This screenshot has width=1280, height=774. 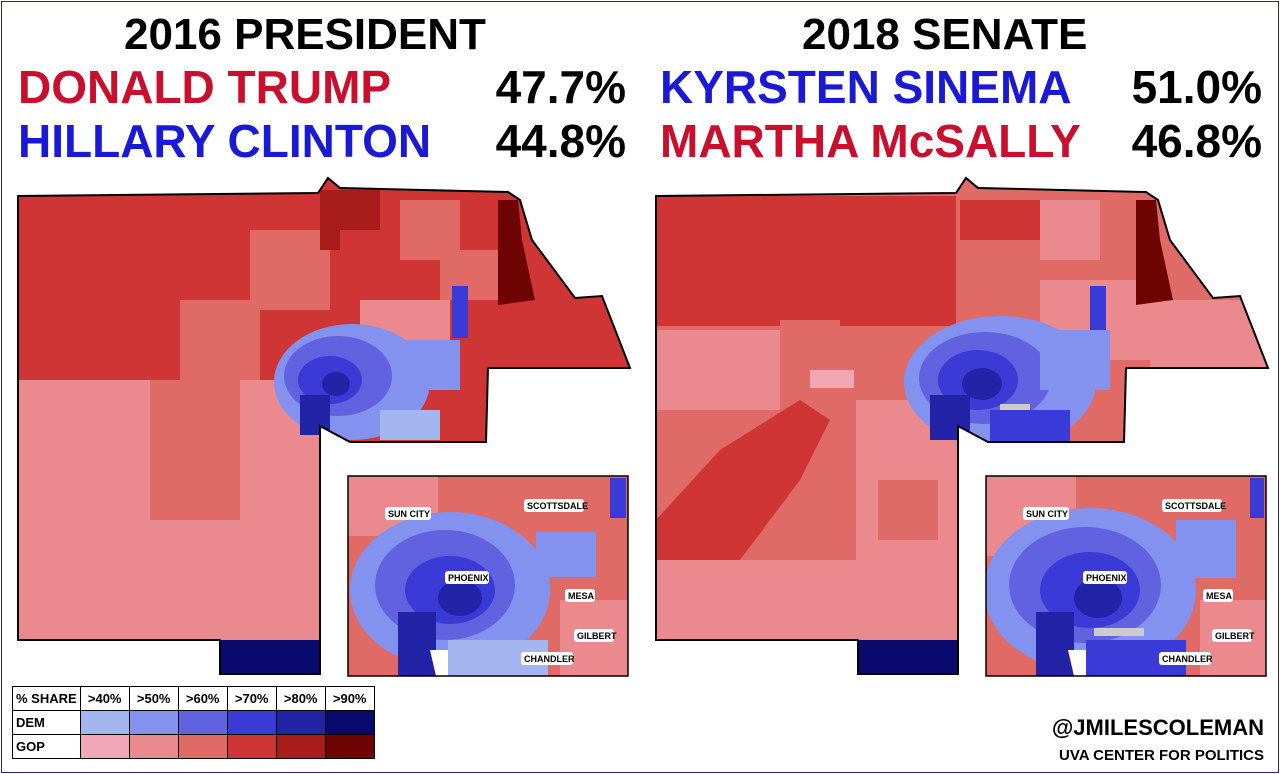 What do you see at coordinates (1161, 755) in the screenshot?
I see `credit-org: UVA CENTER FOR POLITICS` at bounding box center [1161, 755].